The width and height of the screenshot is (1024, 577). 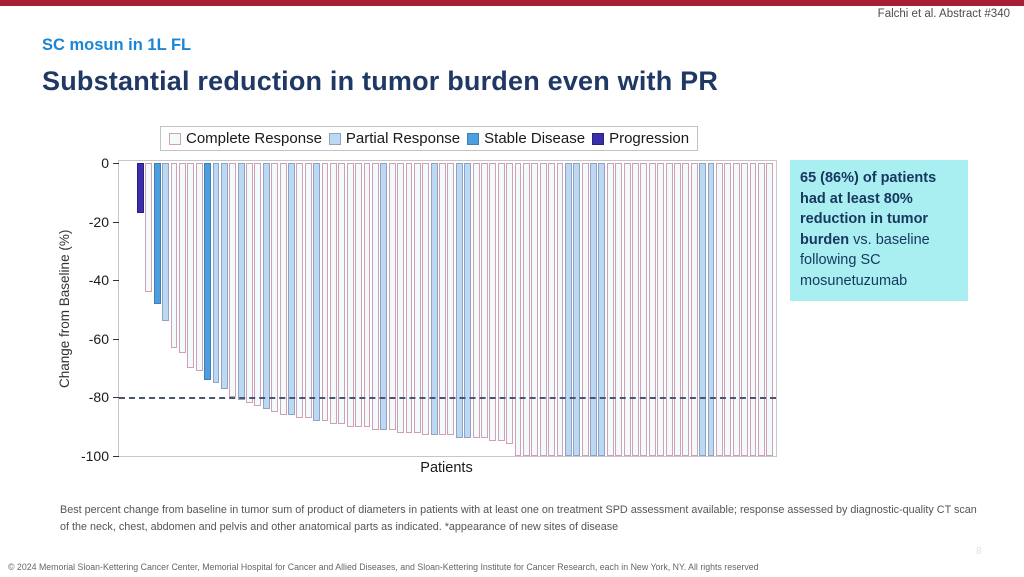 What do you see at coordinates (64, 308) in the screenshot?
I see `y-axis-title: Change from Baseline (%)` at bounding box center [64, 308].